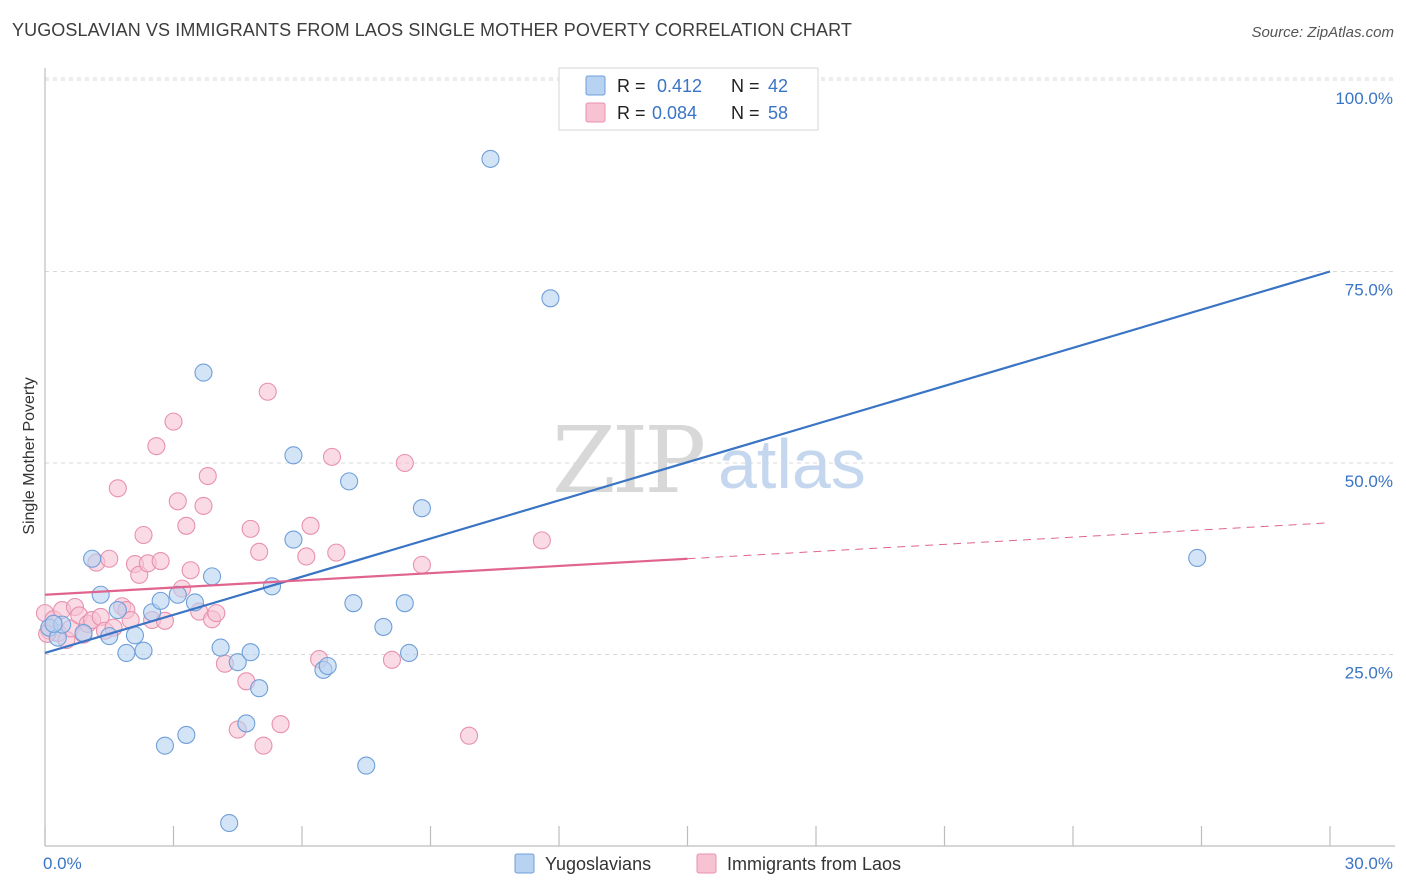 This screenshot has height=892, width=1406. Describe the element at coordinates (1369, 673) in the screenshot. I see `y-tick-label: 25.0%` at that location.